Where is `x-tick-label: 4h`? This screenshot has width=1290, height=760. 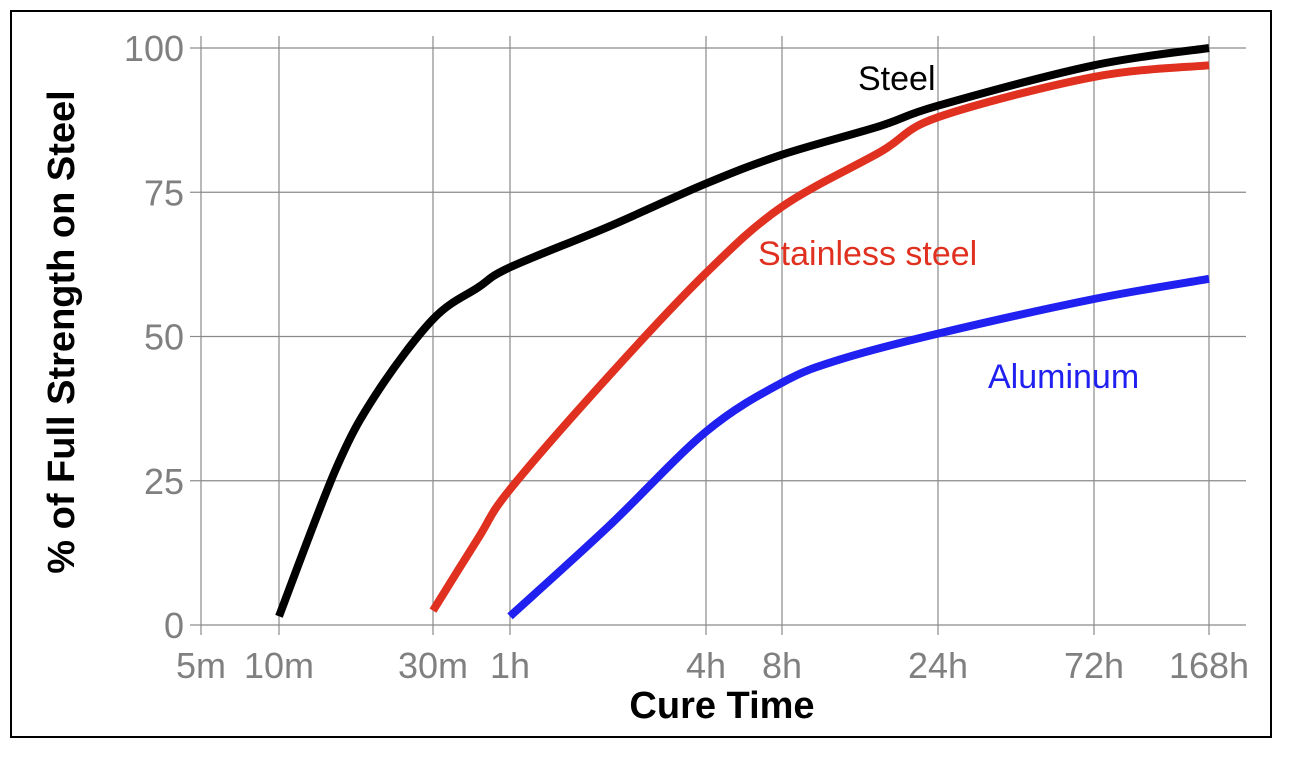
x-tick-label: 4h is located at coordinates (706, 665).